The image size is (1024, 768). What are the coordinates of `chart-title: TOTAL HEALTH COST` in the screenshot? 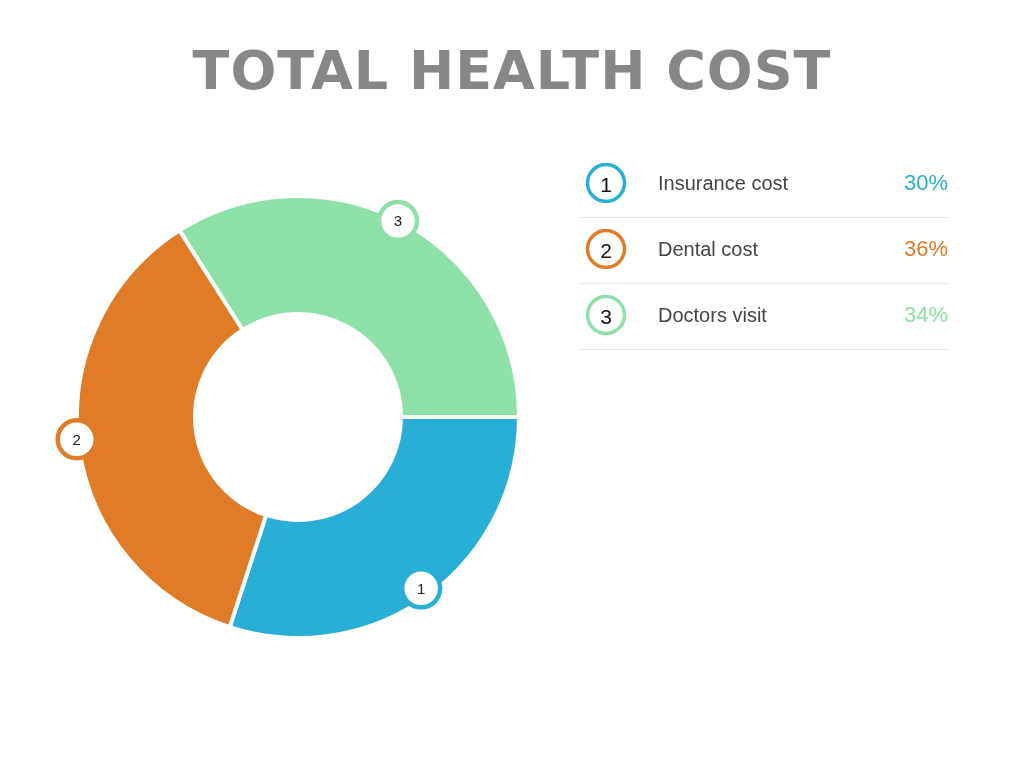 It's located at (512, 71).